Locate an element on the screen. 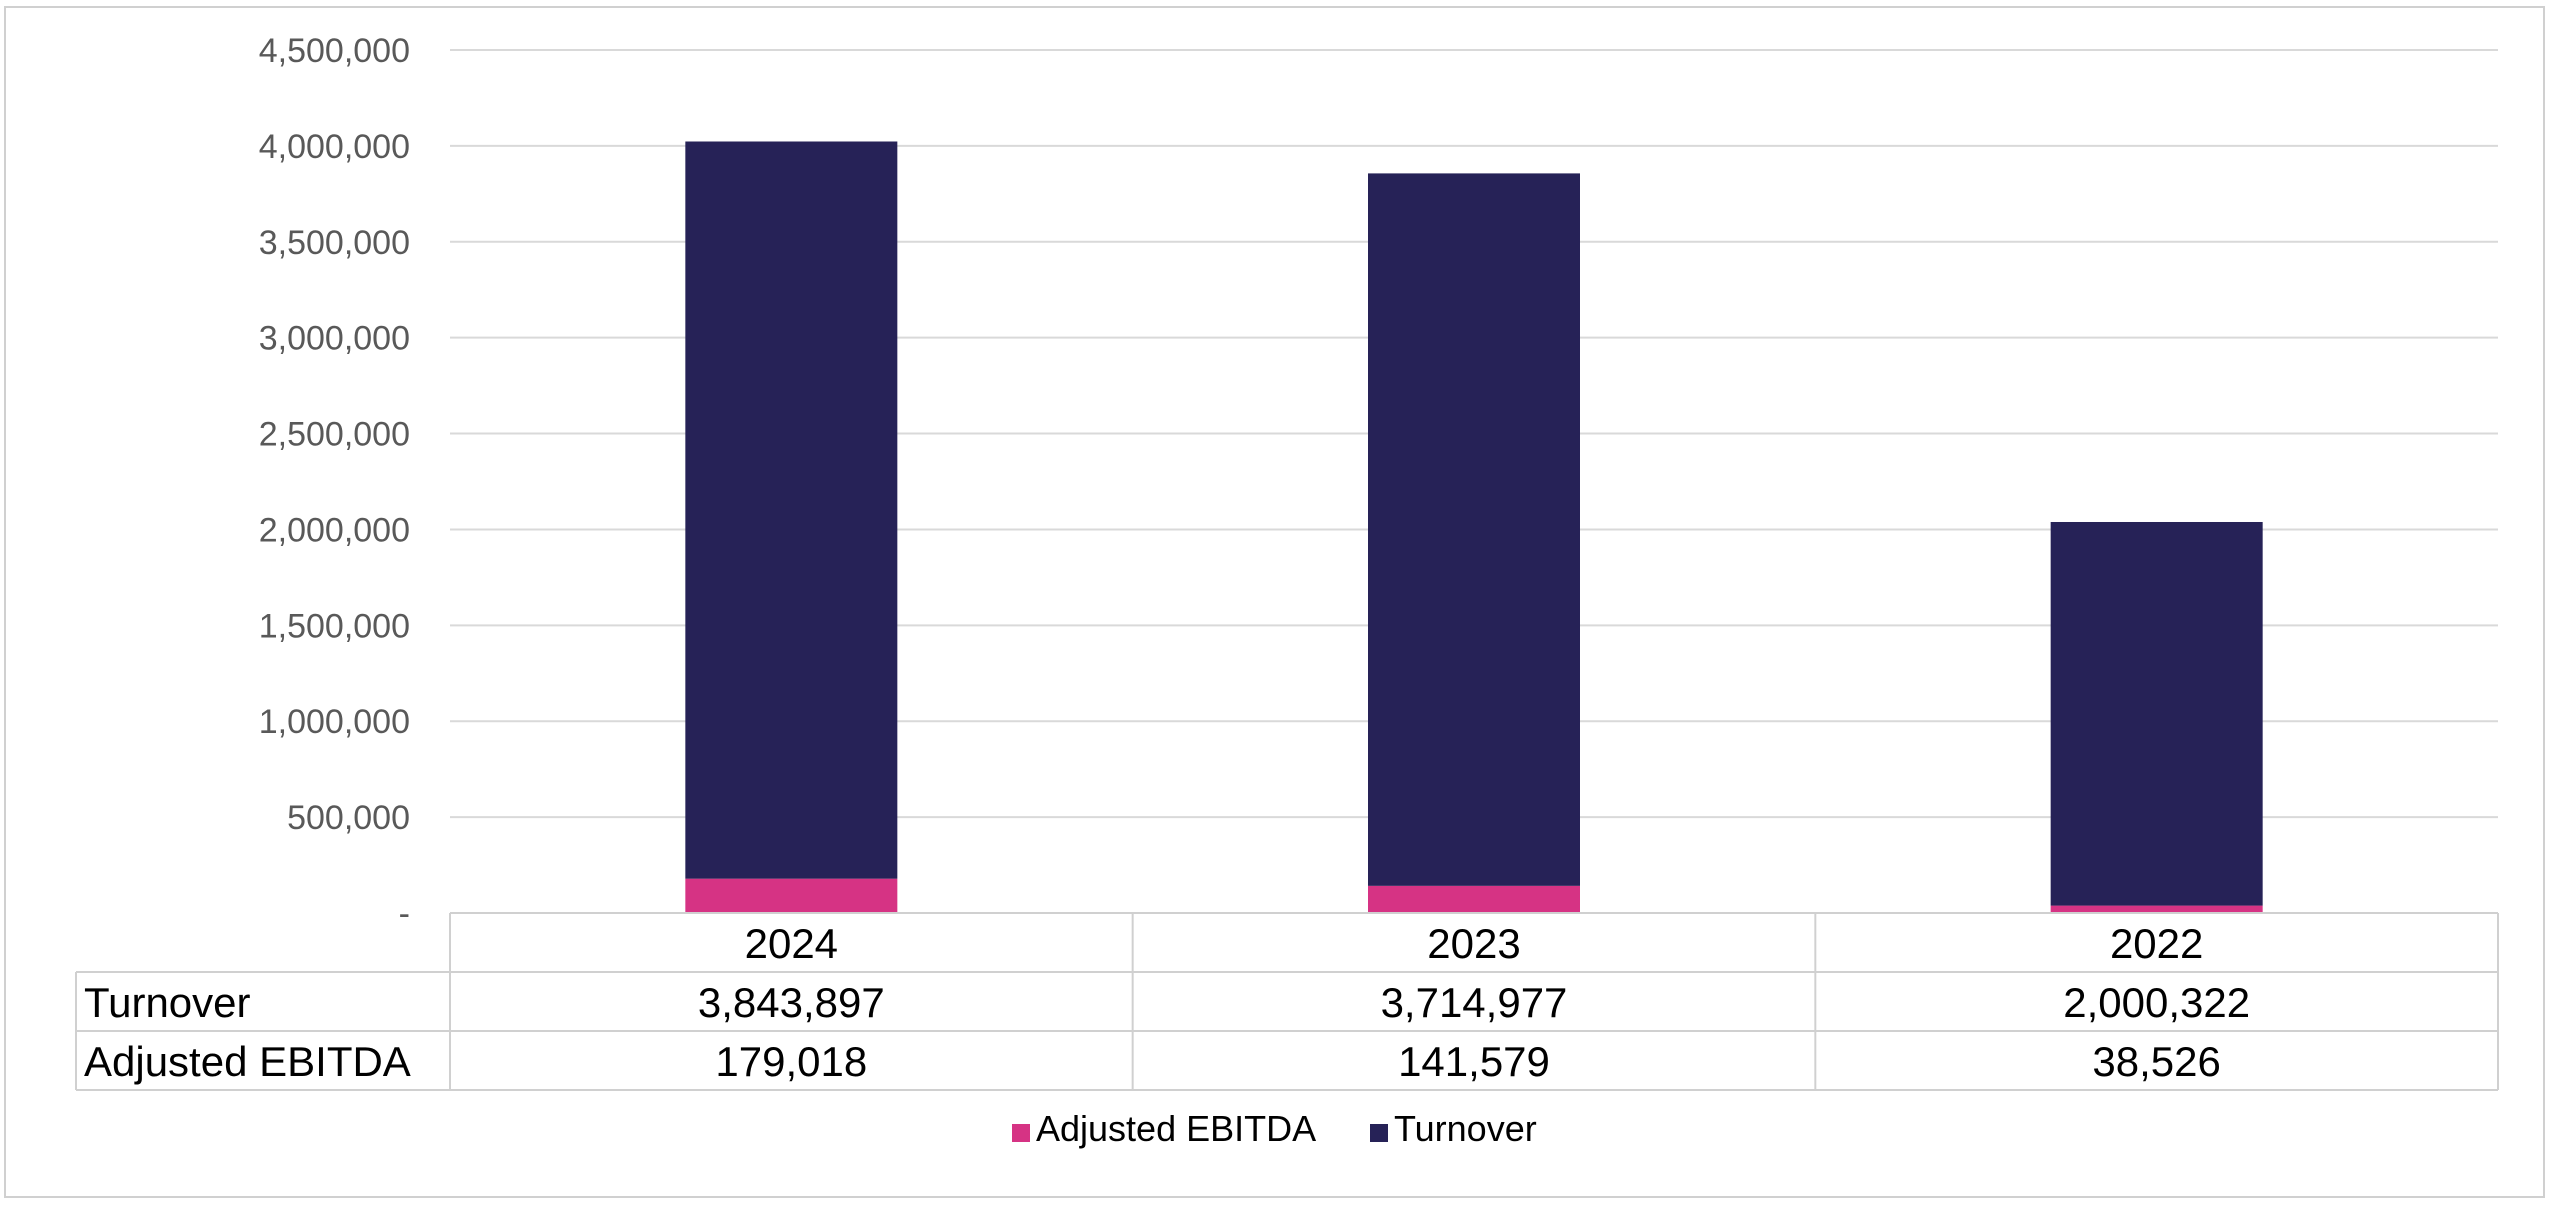 The height and width of the screenshot is (1206, 2551). y-tick-label: - is located at coordinates (404, 914).